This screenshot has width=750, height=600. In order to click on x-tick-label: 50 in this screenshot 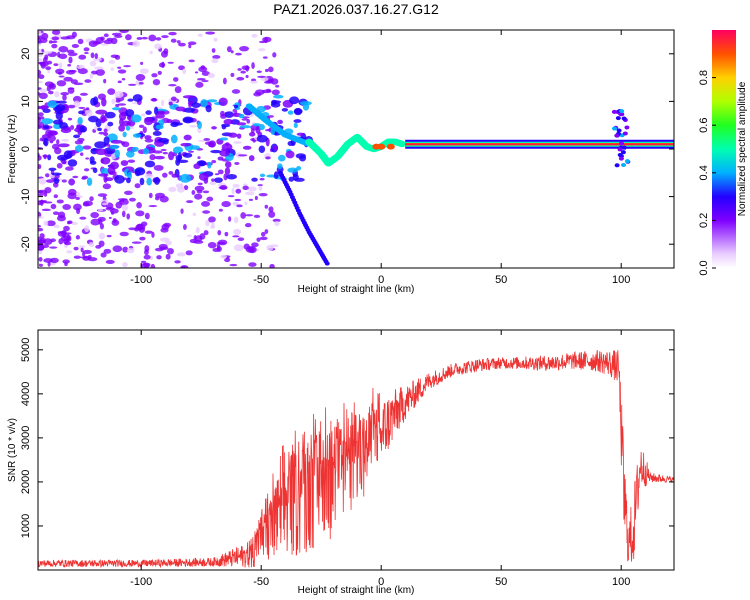, I will do `click(501, 280)`.